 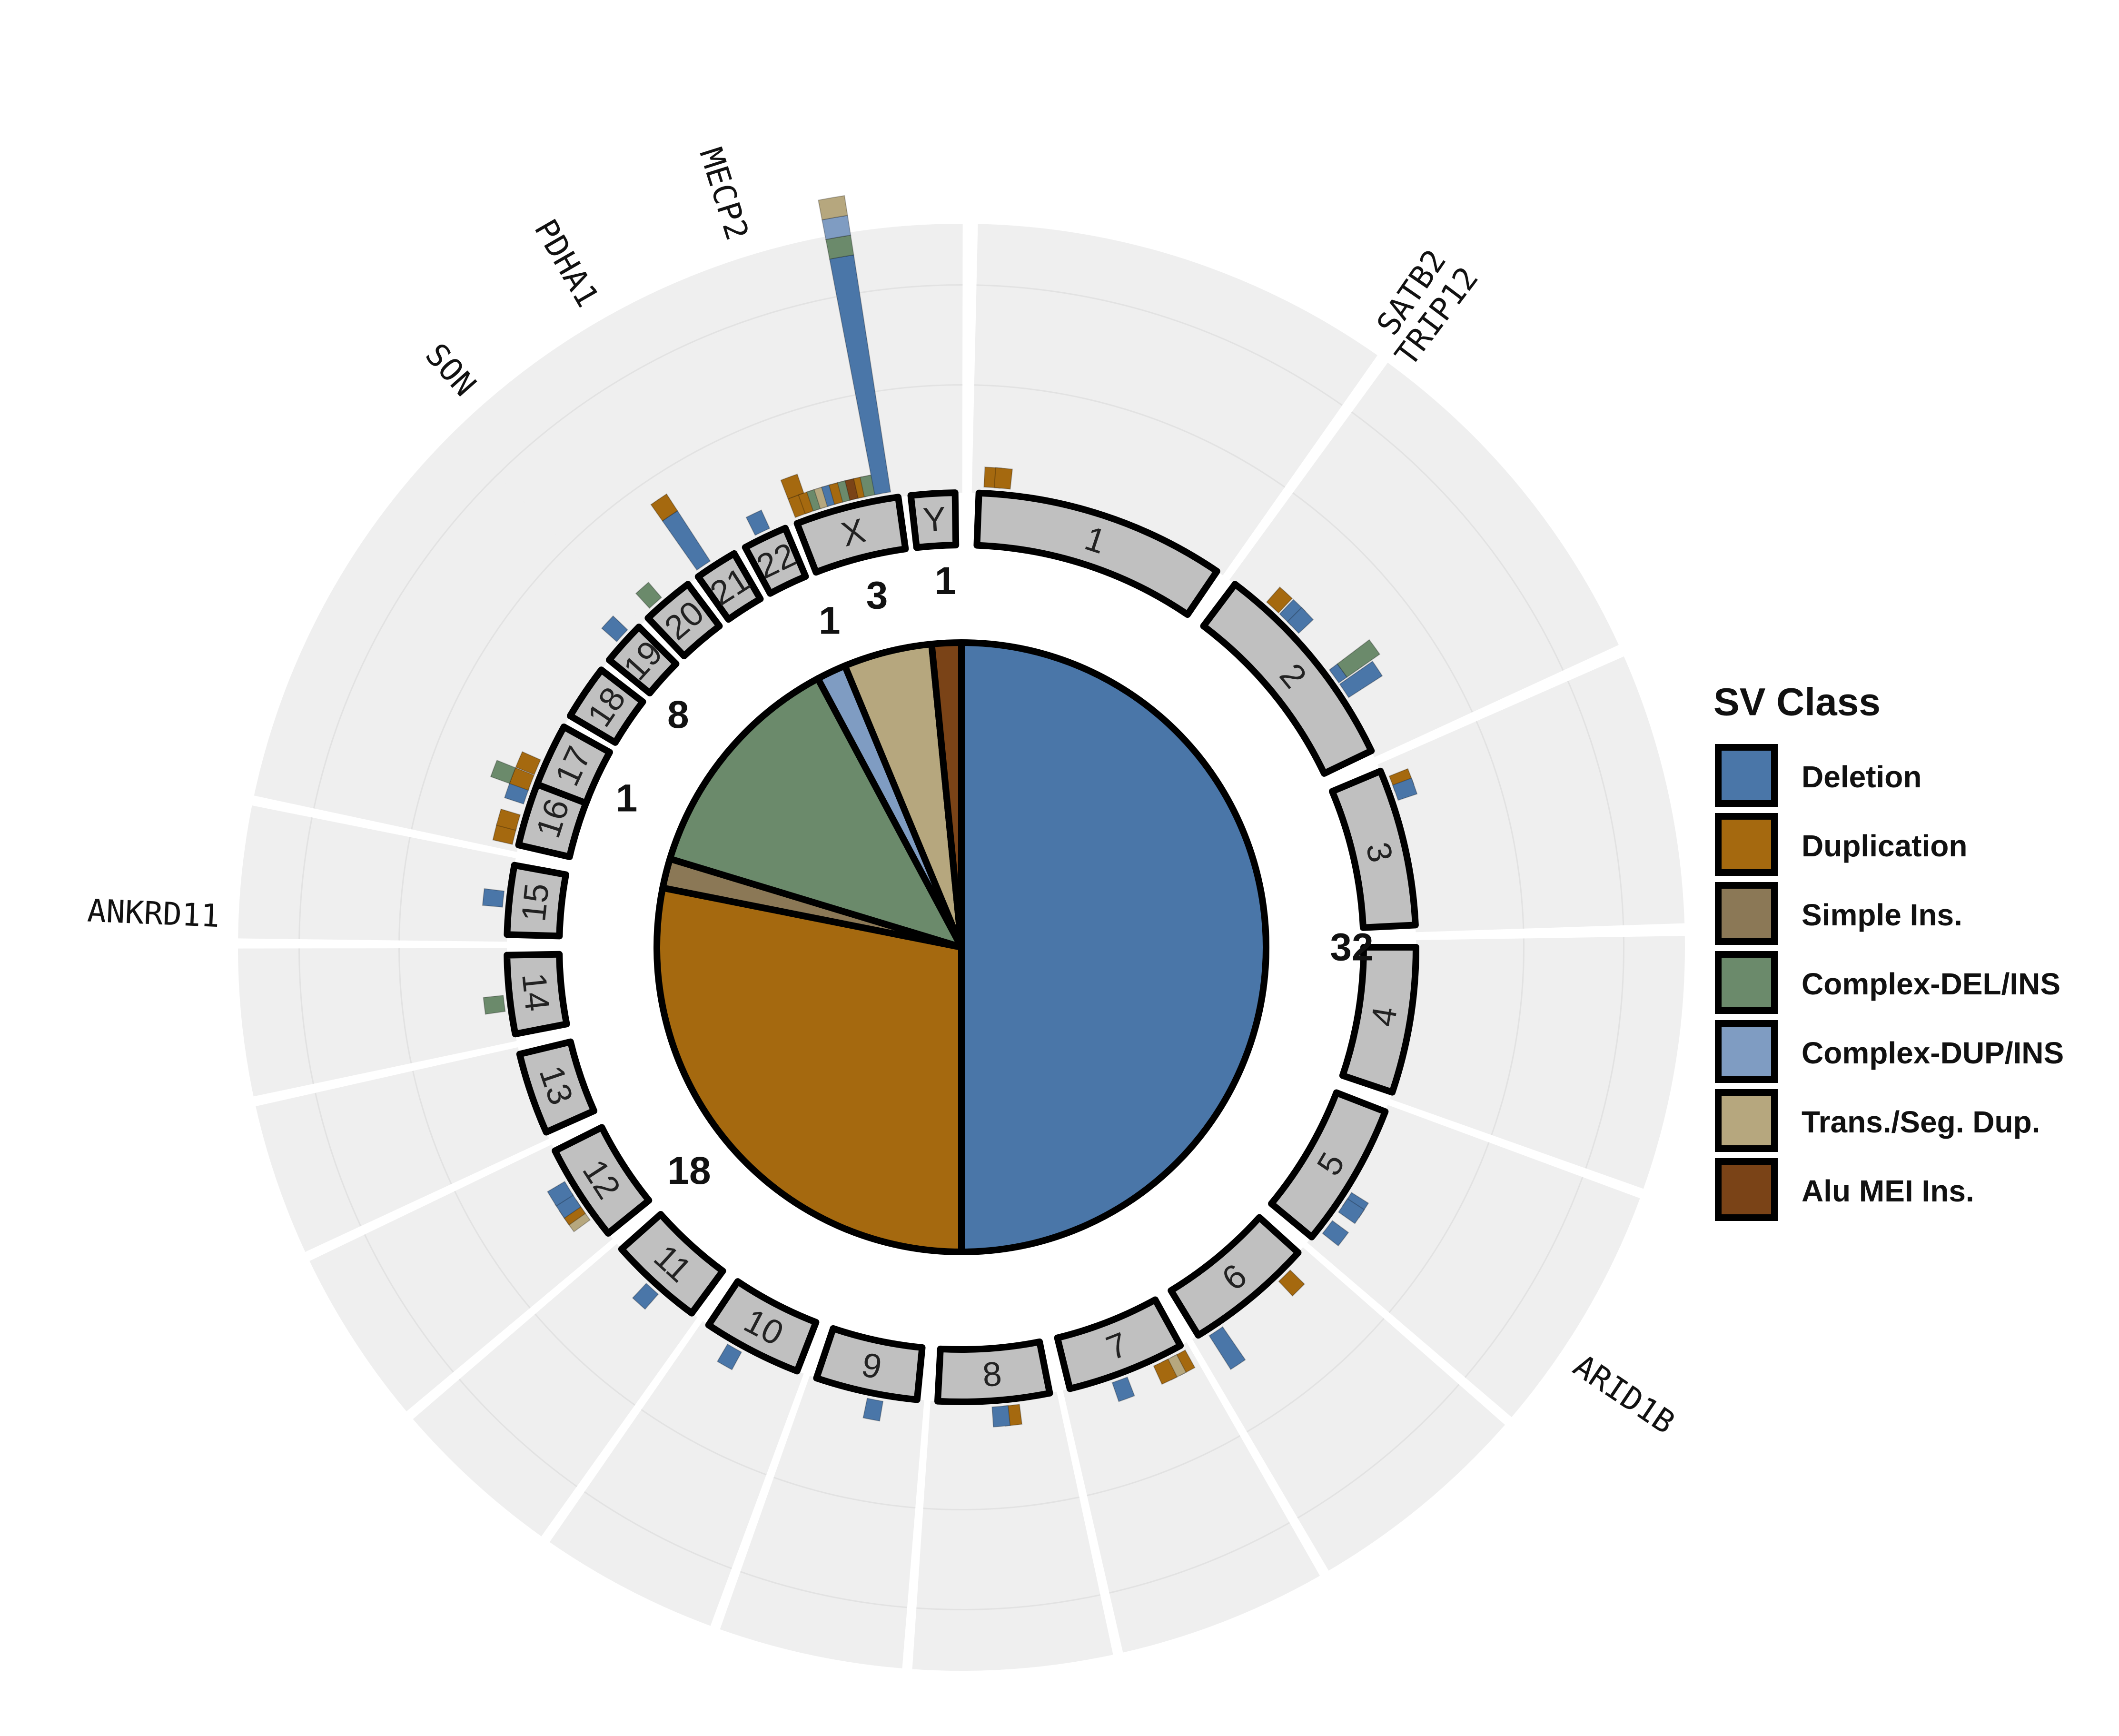 I want to click on legend-label-alu-mei-ins-: Alu MEI Ins., so click(x=1888, y=1191).